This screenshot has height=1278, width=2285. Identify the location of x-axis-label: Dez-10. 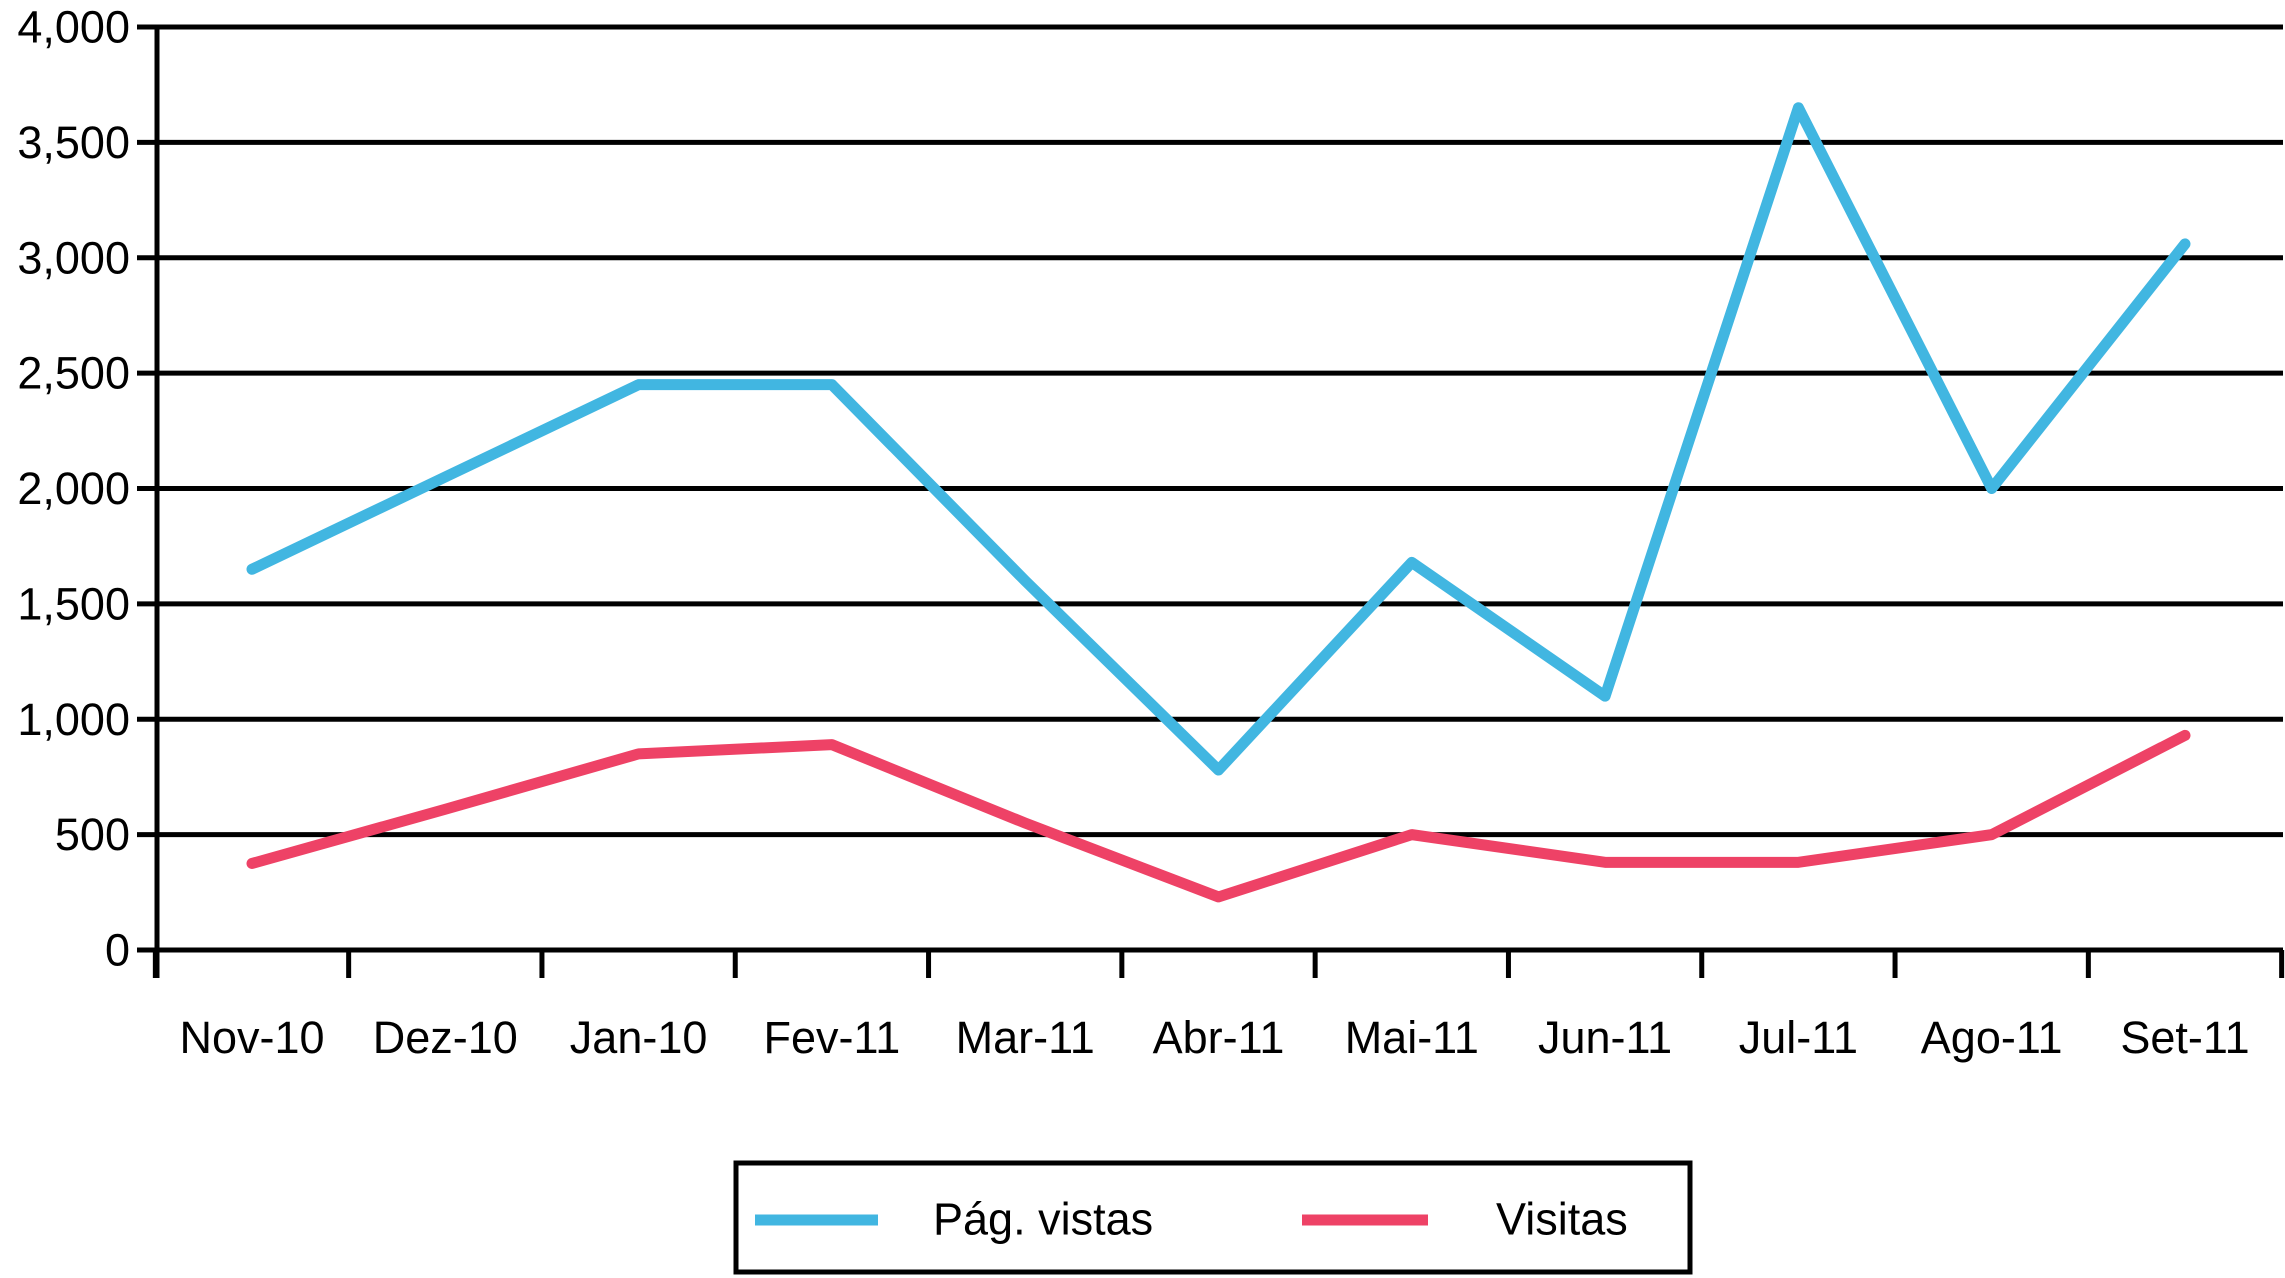
(445, 1037).